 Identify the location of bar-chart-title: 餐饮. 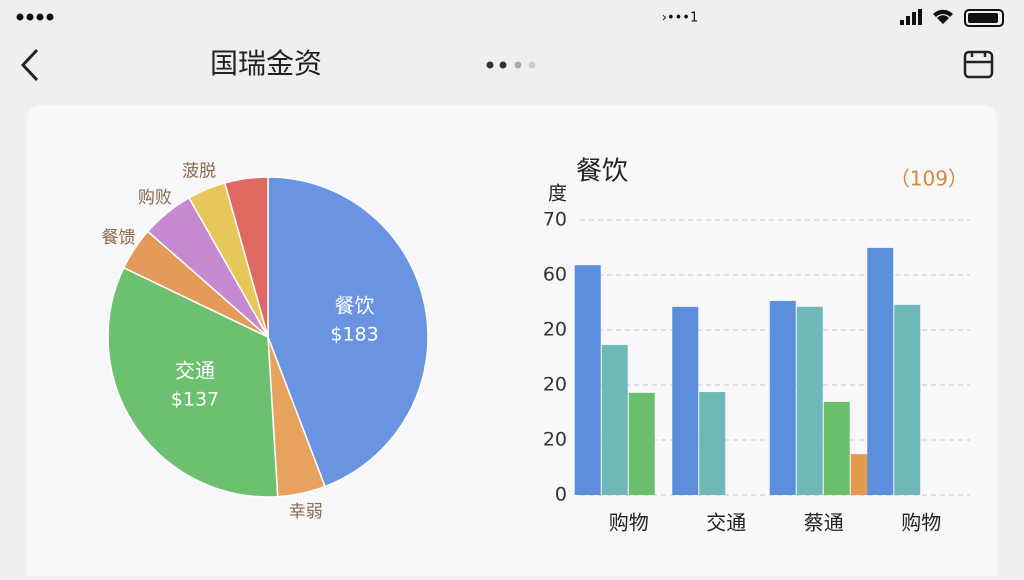
(602, 172).